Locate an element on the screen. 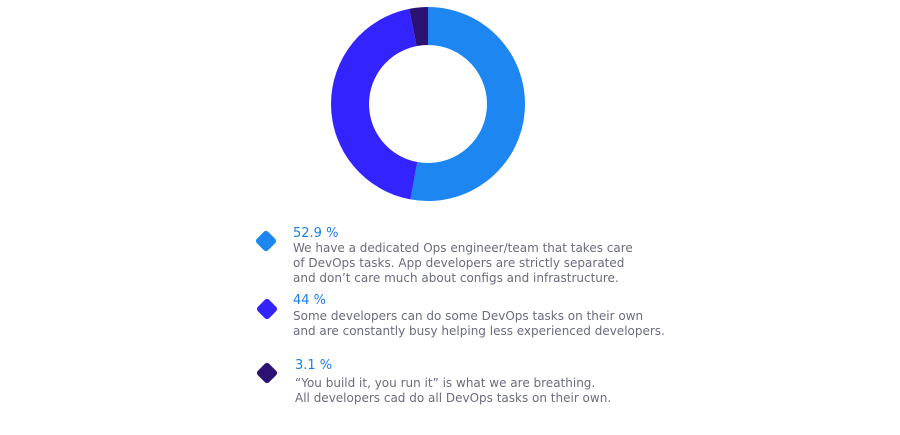 The image size is (900, 435). legend-value-dedicated-ops: 52.9 % is located at coordinates (316, 233).